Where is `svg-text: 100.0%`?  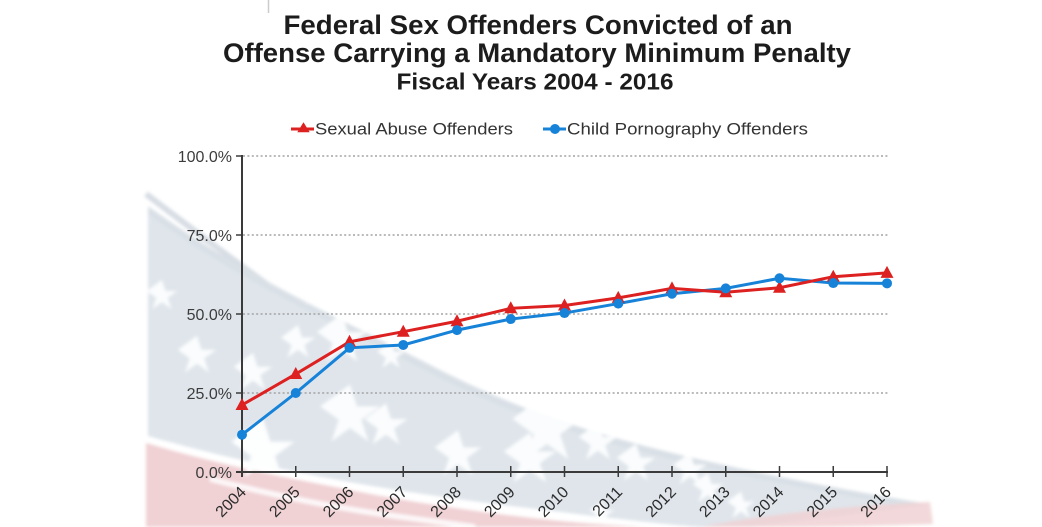
svg-text: 100.0% is located at coordinates (205, 157).